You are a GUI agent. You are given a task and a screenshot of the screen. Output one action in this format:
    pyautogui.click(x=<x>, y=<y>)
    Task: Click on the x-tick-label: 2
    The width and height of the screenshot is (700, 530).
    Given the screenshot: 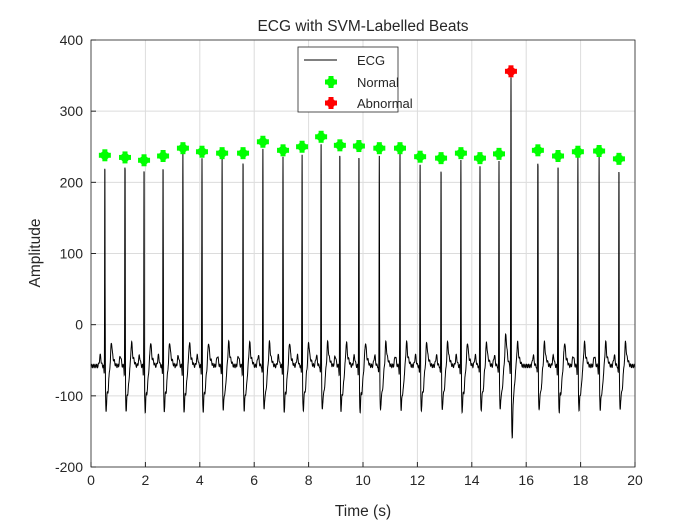 What is the action you would take?
    pyautogui.click(x=146, y=480)
    